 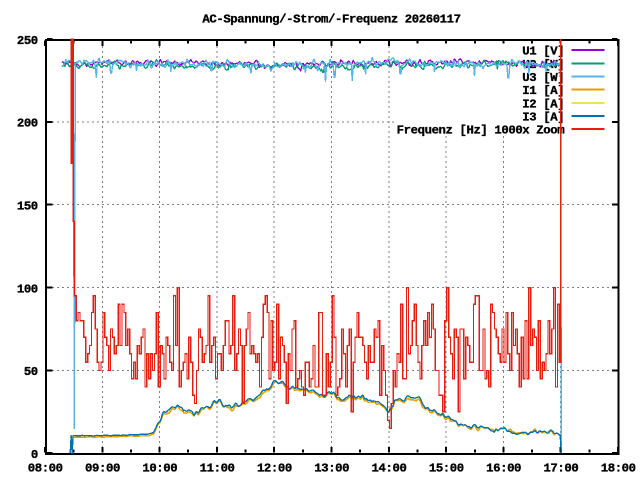 I want to click on svg-text: 0, so click(x=34, y=455).